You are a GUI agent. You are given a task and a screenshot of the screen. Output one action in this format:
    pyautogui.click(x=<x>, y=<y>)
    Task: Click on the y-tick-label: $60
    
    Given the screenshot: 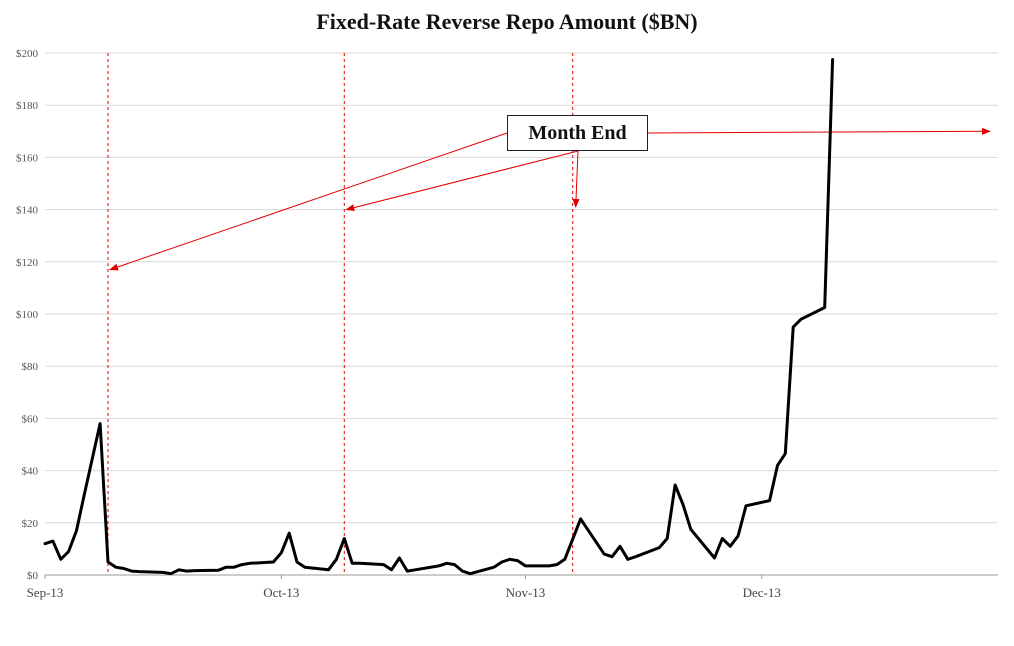 What is the action you would take?
    pyautogui.click(x=30, y=419)
    